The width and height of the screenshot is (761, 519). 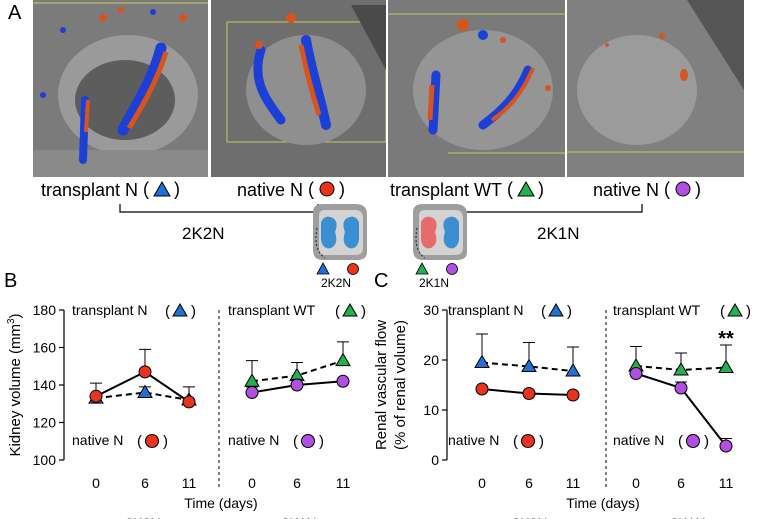 I want to click on ultrasound-image-native-n-2k1n, so click(x=655, y=88).